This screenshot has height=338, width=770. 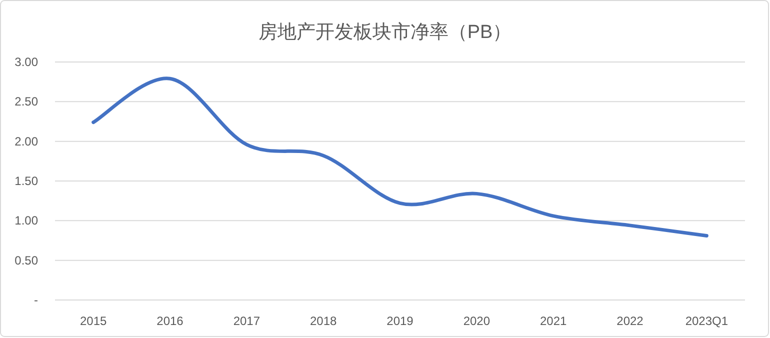 I want to click on x-tick-label: 2015, so click(x=94, y=321).